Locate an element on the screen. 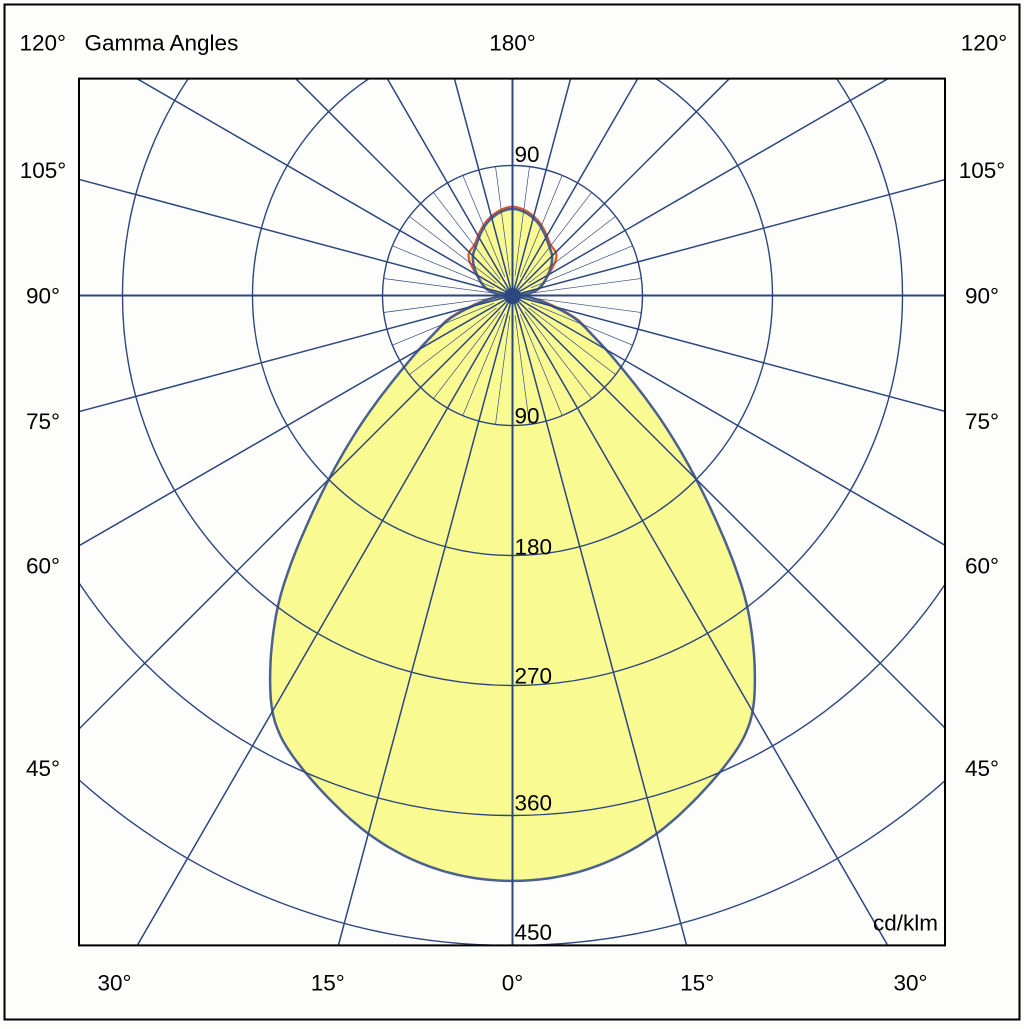 Image resolution: width=1024 pixels, height=1029 pixels. svg-text: 180 is located at coordinates (534, 547).